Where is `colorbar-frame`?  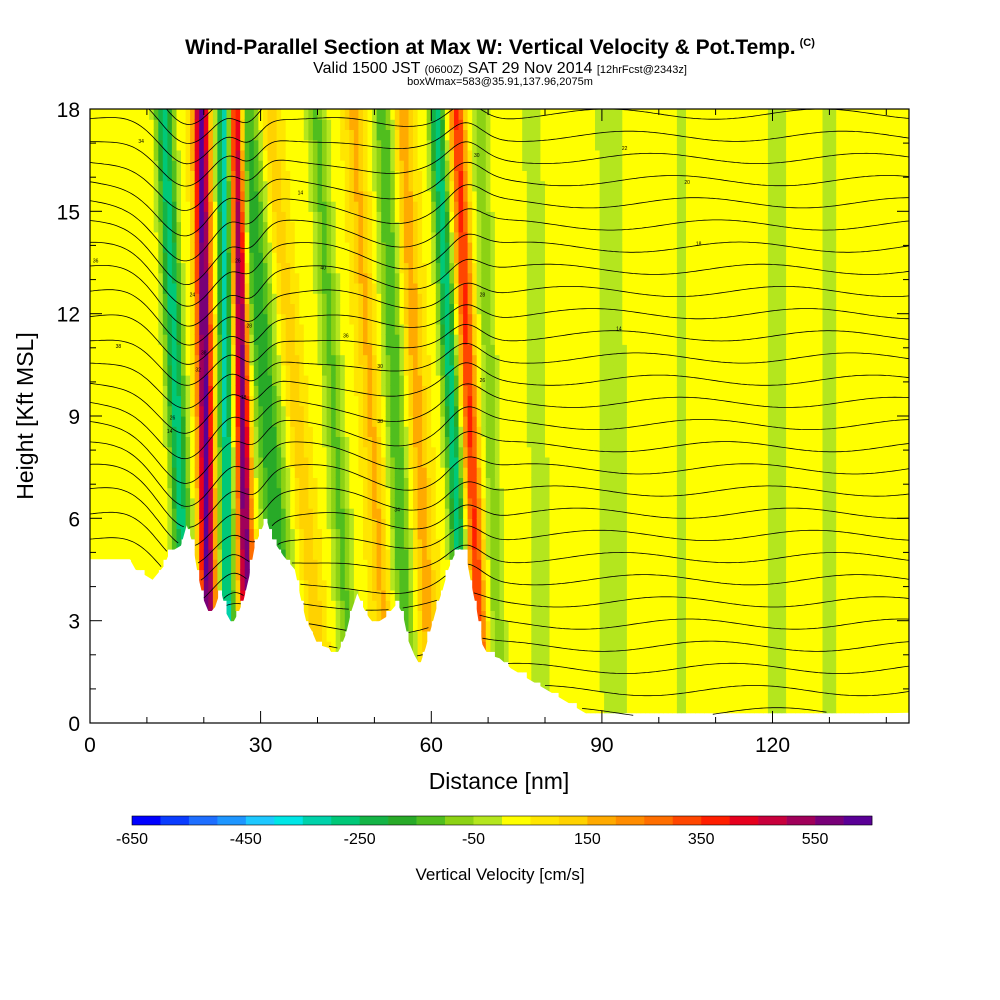 colorbar-frame is located at coordinates (502, 820).